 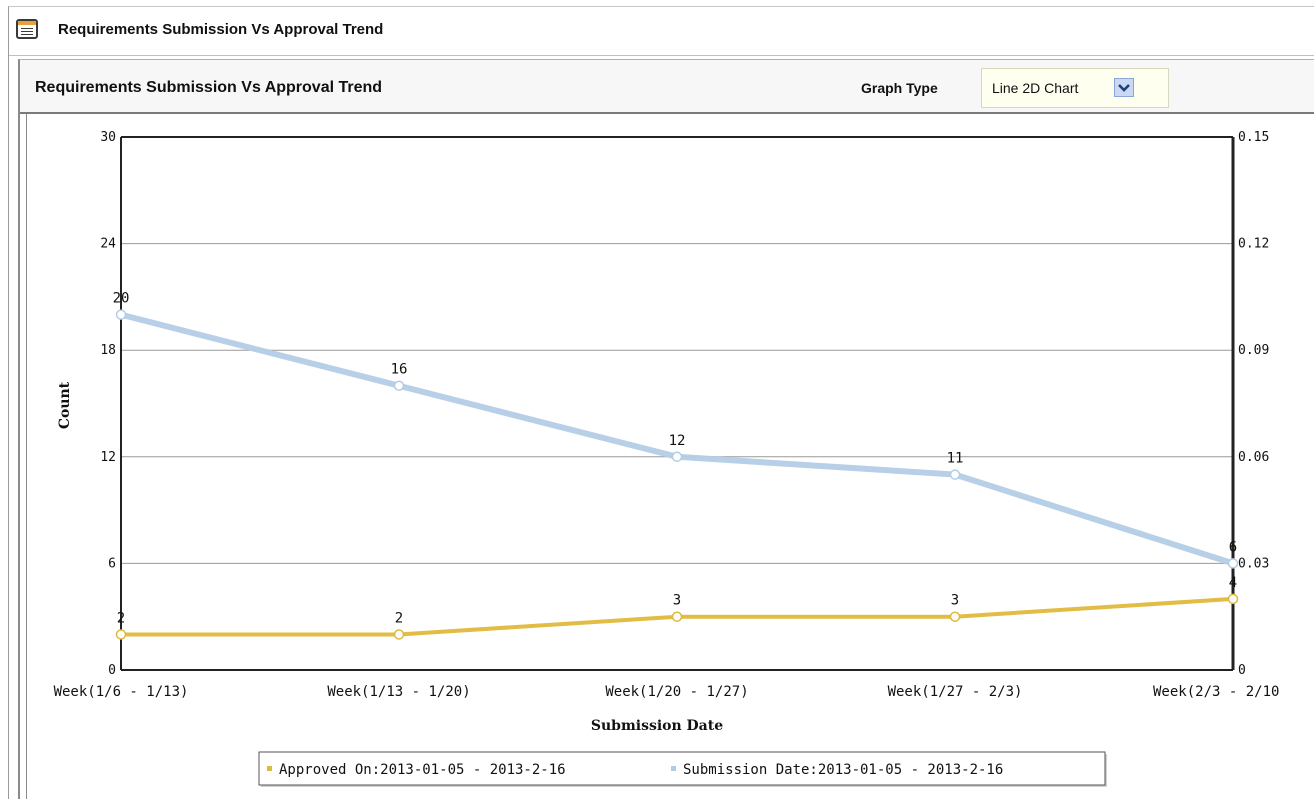 I want to click on y2-tick-label: 0.06, so click(x=1253, y=457).